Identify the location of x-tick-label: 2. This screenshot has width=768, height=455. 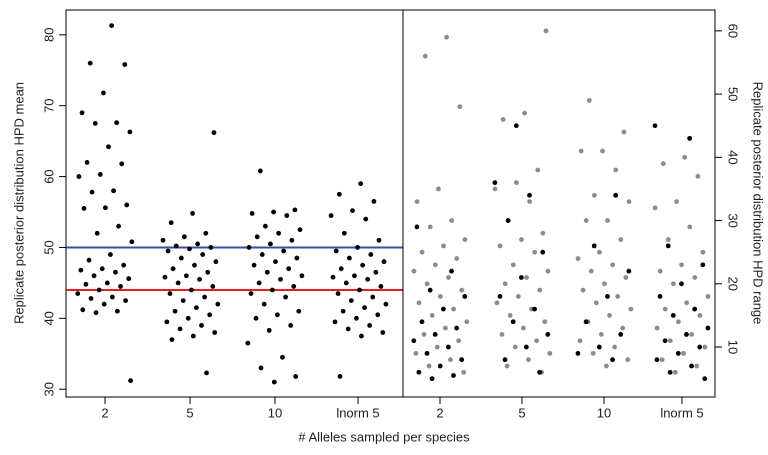
(439, 412).